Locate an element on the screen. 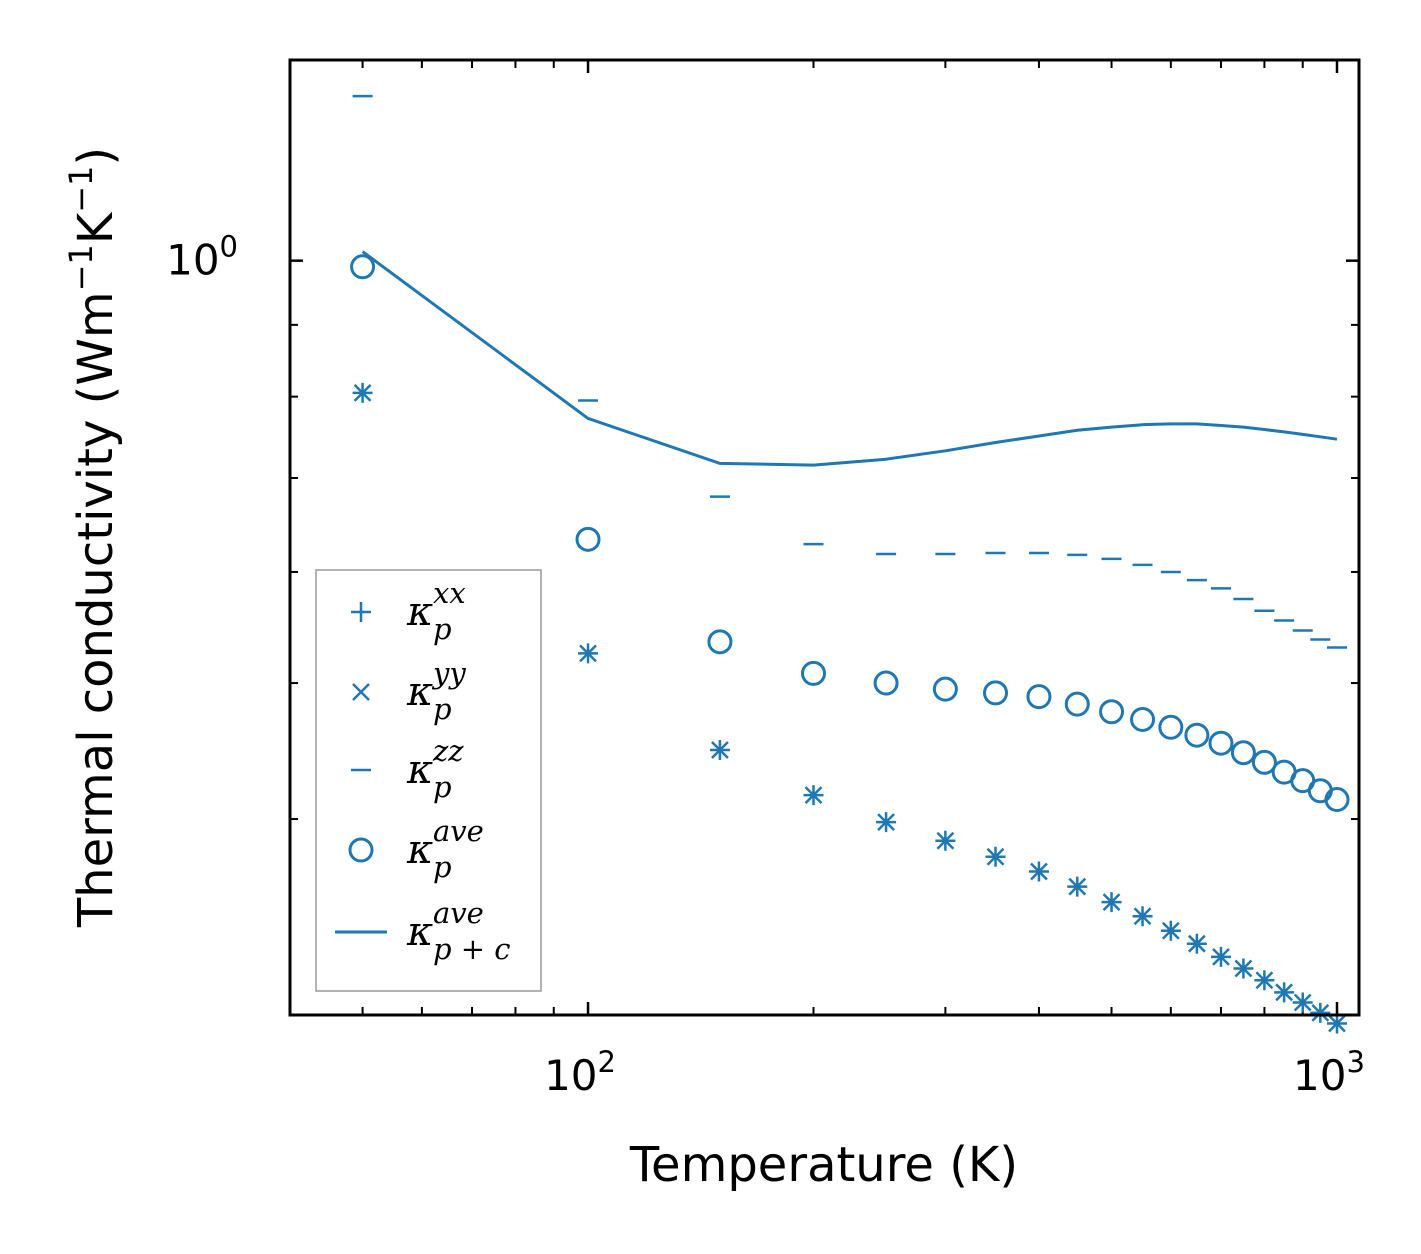 The width and height of the screenshot is (1421, 1254). legend: κpxx κpyy κpzz κpave κp + cave is located at coordinates (428, 780).